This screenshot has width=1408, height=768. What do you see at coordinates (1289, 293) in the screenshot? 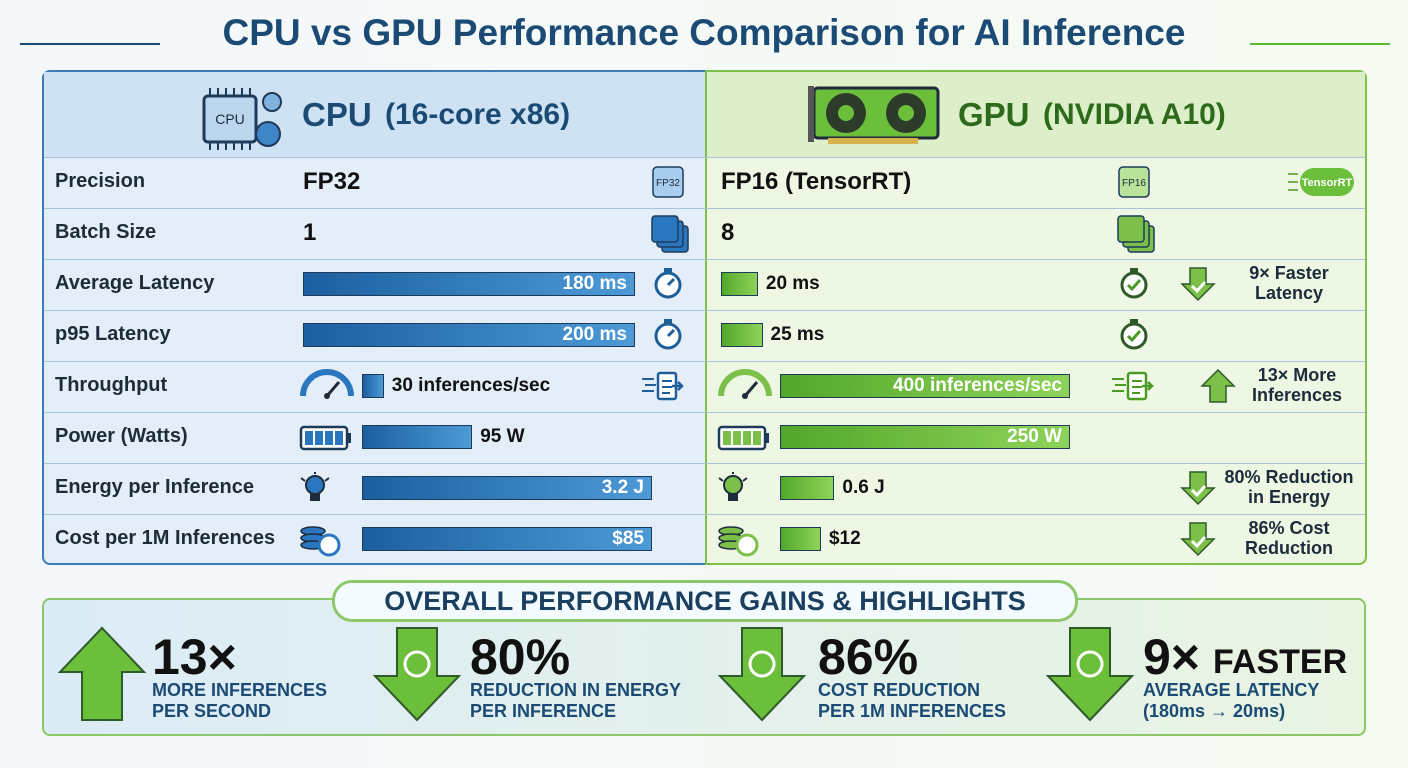
I see `note-line: Latency` at bounding box center [1289, 293].